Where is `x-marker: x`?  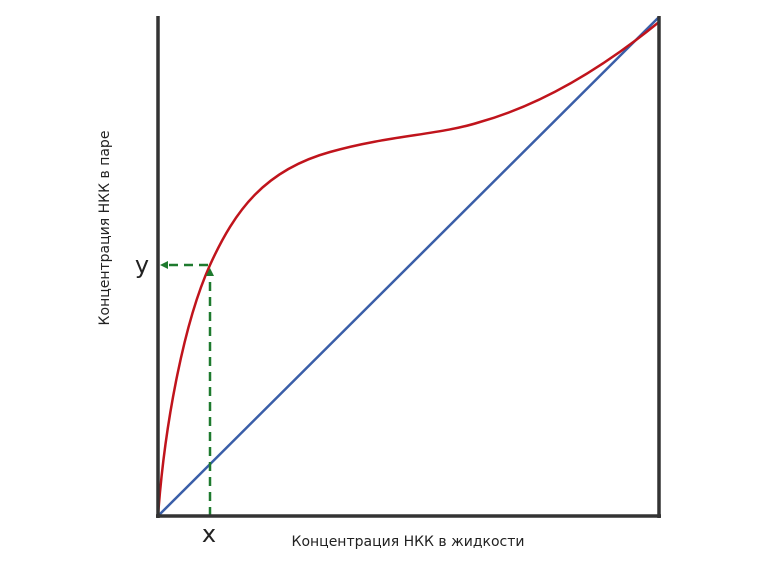 x-marker: x is located at coordinates (209, 534).